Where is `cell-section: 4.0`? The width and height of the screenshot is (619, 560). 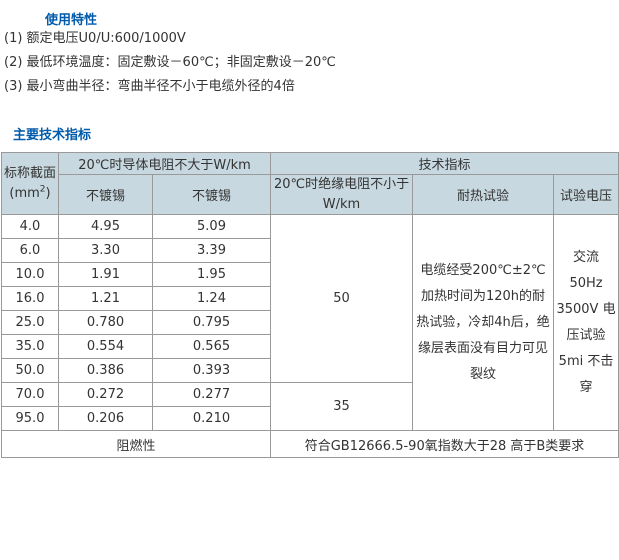 cell-section: 4.0 is located at coordinates (30, 226).